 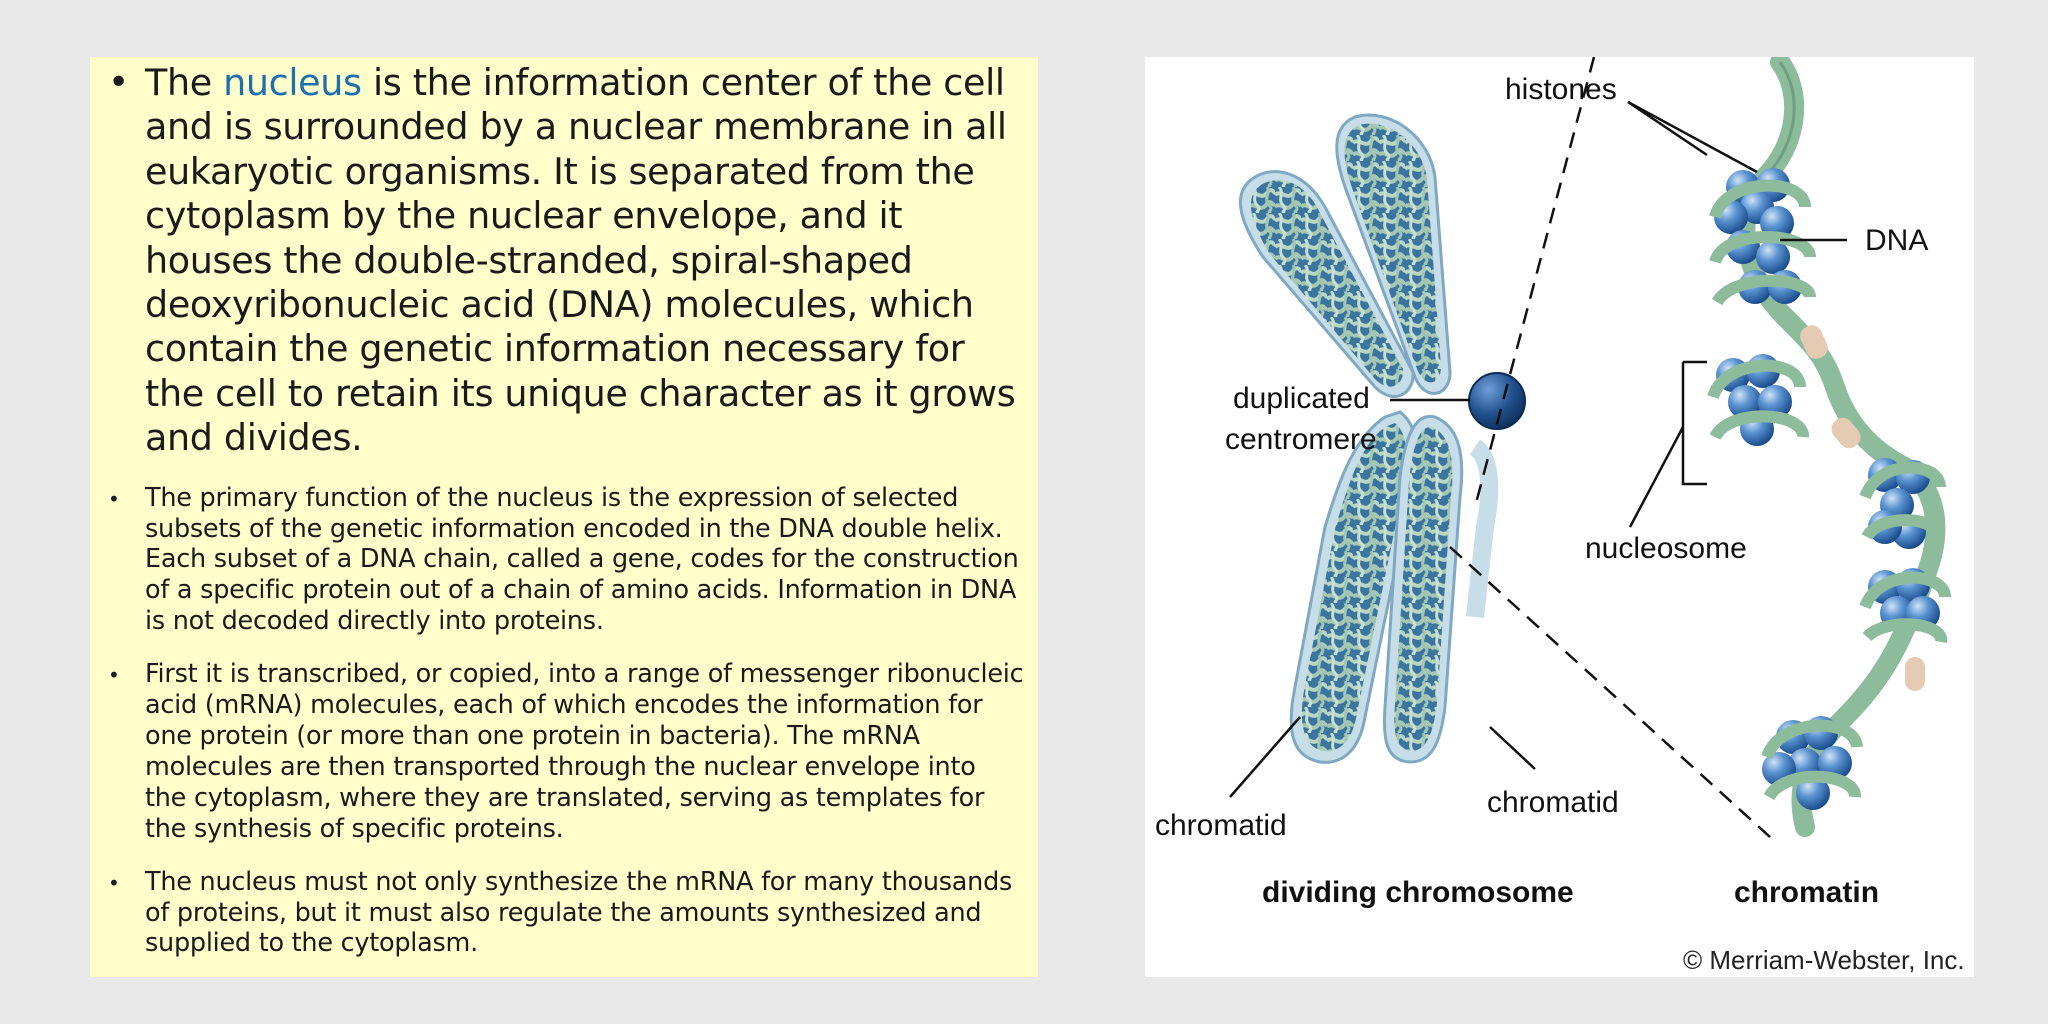 What do you see at coordinates (1393, 254) in the screenshot?
I see `upper-right-chromatid-arm` at bounding box center [1393, 254].